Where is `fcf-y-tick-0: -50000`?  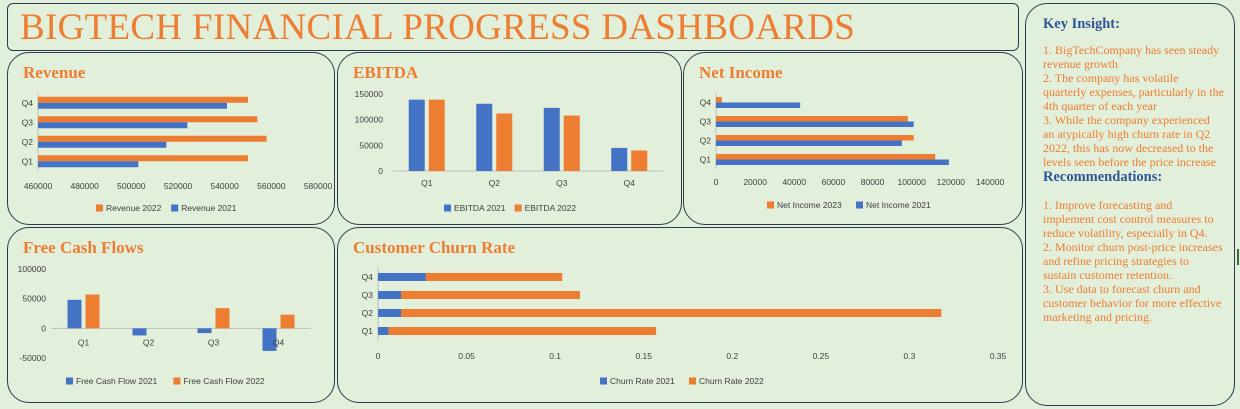 fcf-y-tick-0: -50000 is located at coordinates (33, 358).